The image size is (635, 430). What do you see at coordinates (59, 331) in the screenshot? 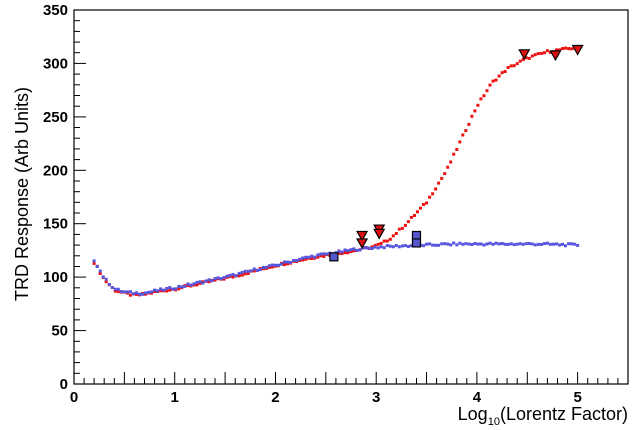
I see `y-tick-label: 50` at bounding box center [59, 331].